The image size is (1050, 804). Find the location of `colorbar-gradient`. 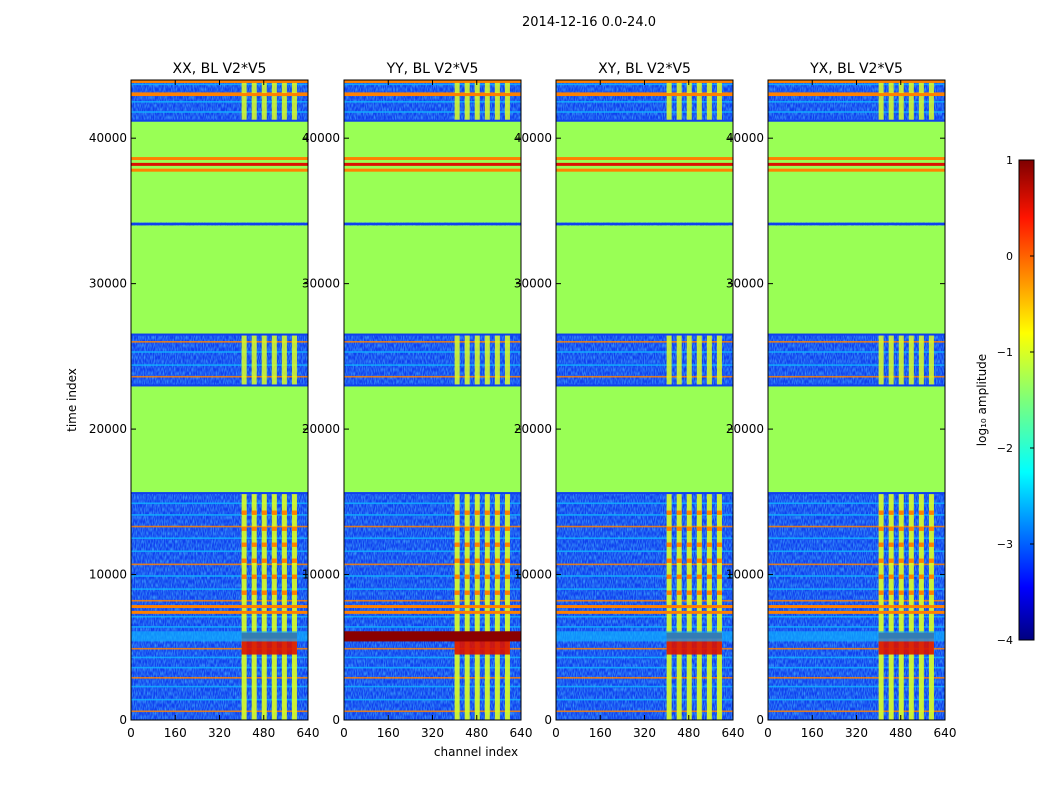

colorbar-gradient is located at coordinates (1026, 400).